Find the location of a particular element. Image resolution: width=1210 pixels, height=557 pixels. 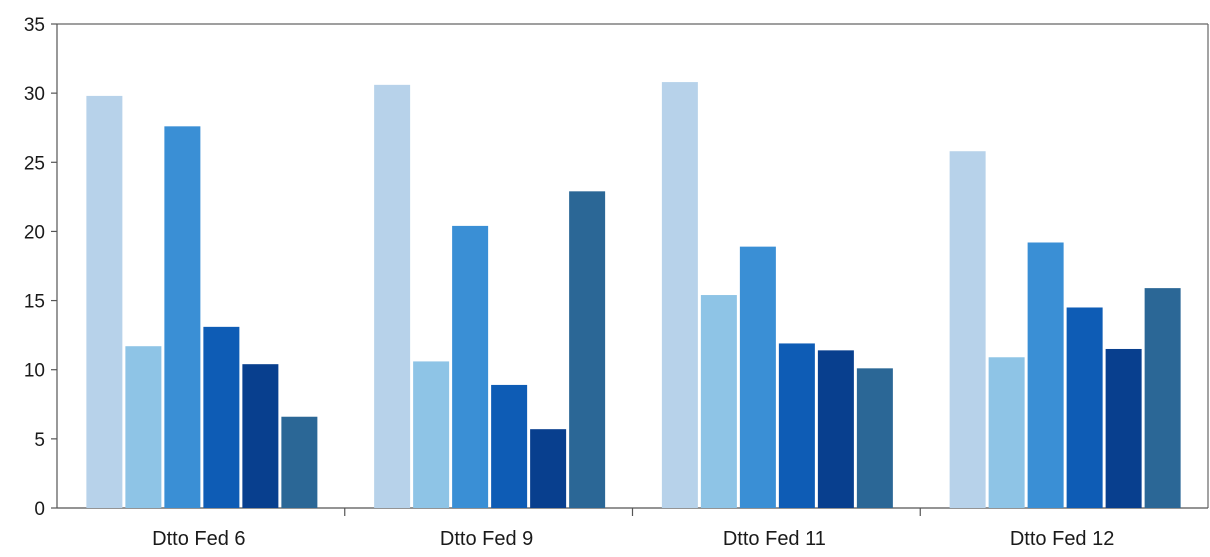

x-category-label: Dtto Fed 11 is located at coordinates (774, 539).